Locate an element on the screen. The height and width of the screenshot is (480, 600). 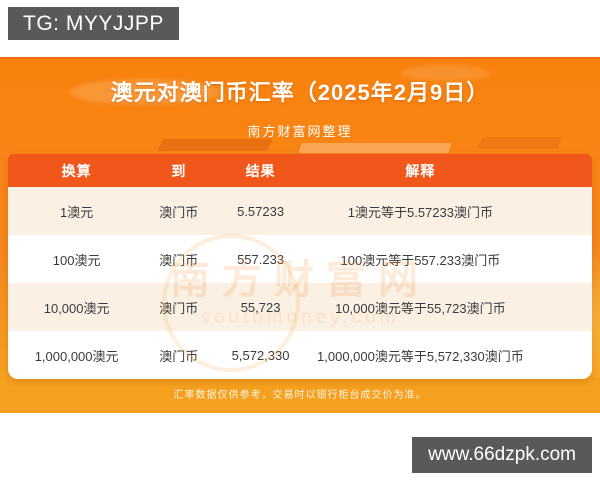
website-badge: www.66dzpk.com is located at coordinates (502, 455).